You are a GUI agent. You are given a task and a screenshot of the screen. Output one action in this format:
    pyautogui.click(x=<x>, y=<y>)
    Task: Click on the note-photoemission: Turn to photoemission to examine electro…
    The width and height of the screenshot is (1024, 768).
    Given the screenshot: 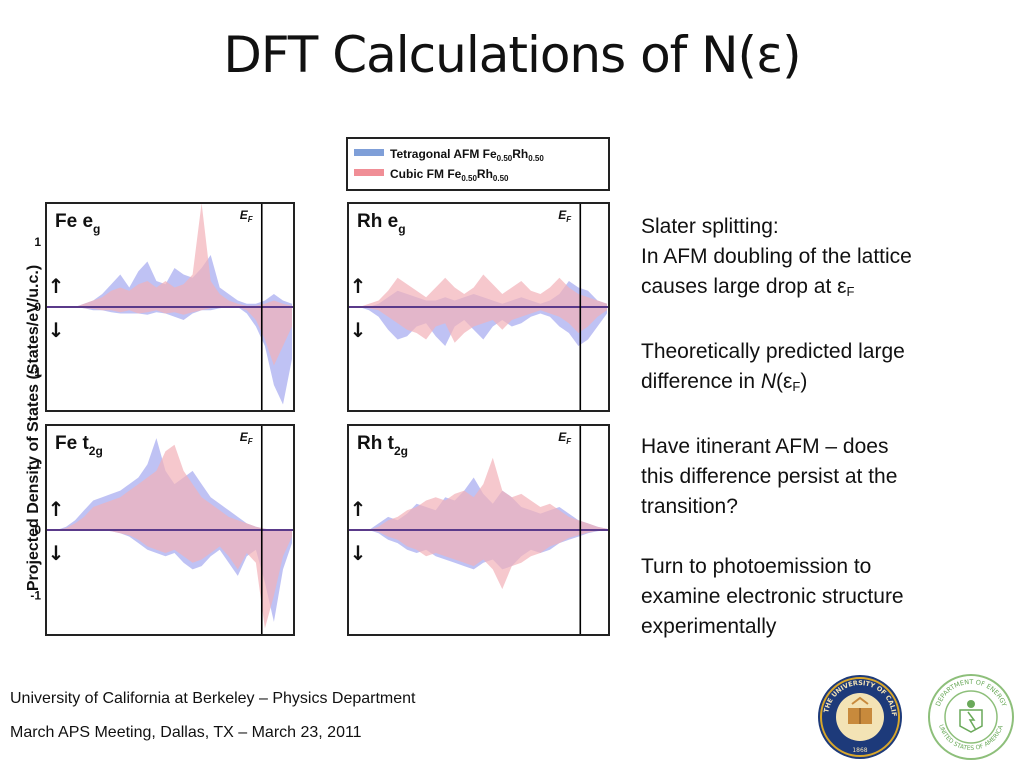 What is the action you would take?
    pyautogui.click(x=826, y=597)
    